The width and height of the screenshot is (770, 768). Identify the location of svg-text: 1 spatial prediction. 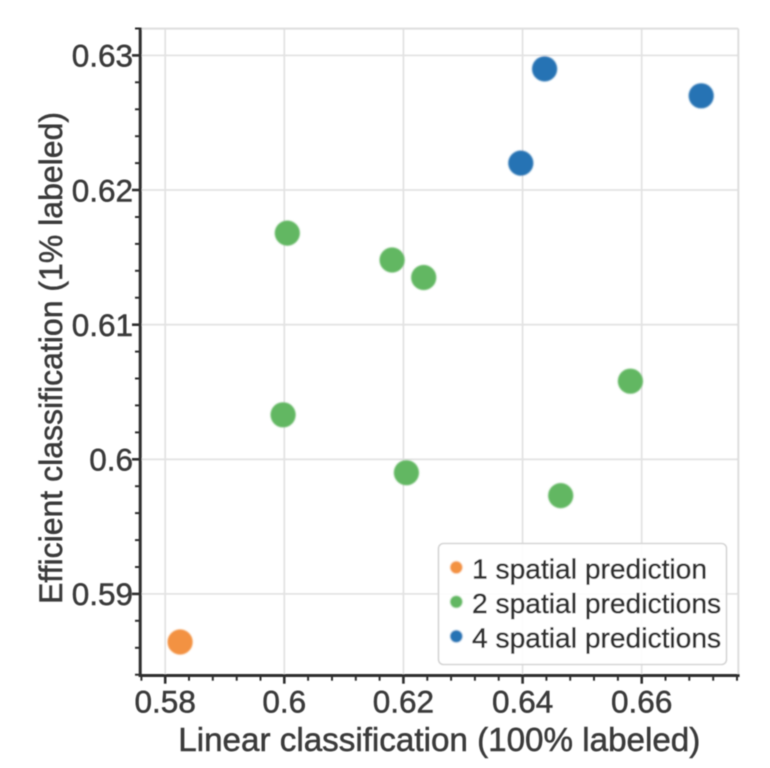
(589, 569).